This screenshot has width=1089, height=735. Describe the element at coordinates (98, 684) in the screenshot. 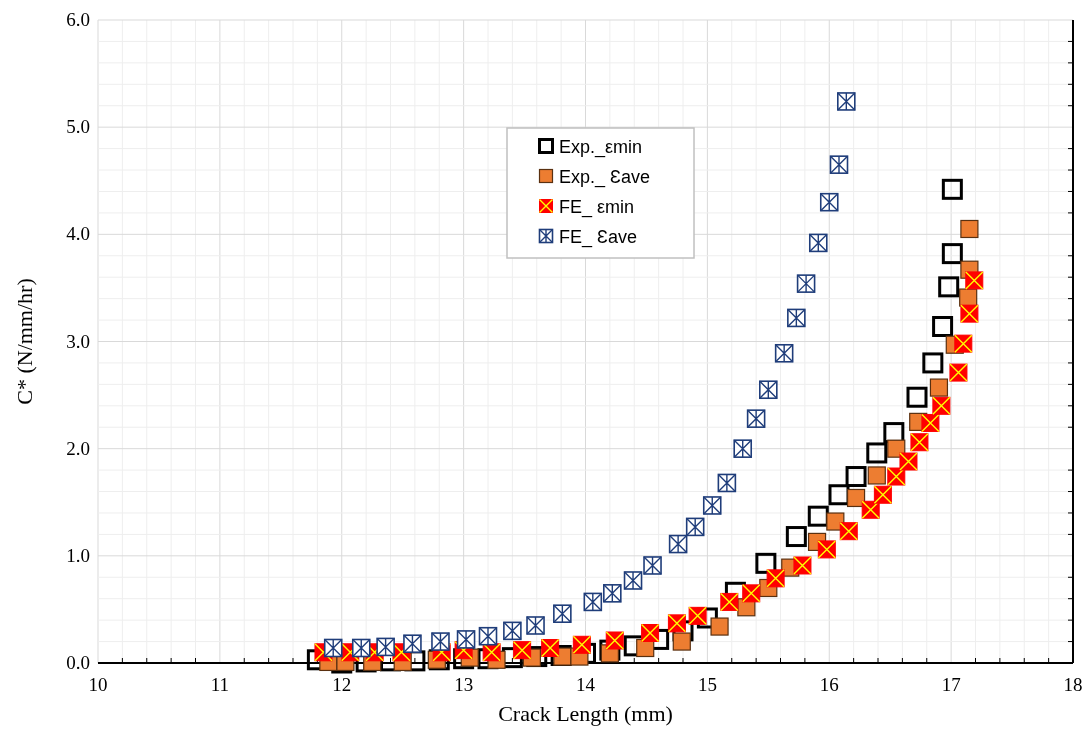

I see `x-tick-label: 10` at that location.